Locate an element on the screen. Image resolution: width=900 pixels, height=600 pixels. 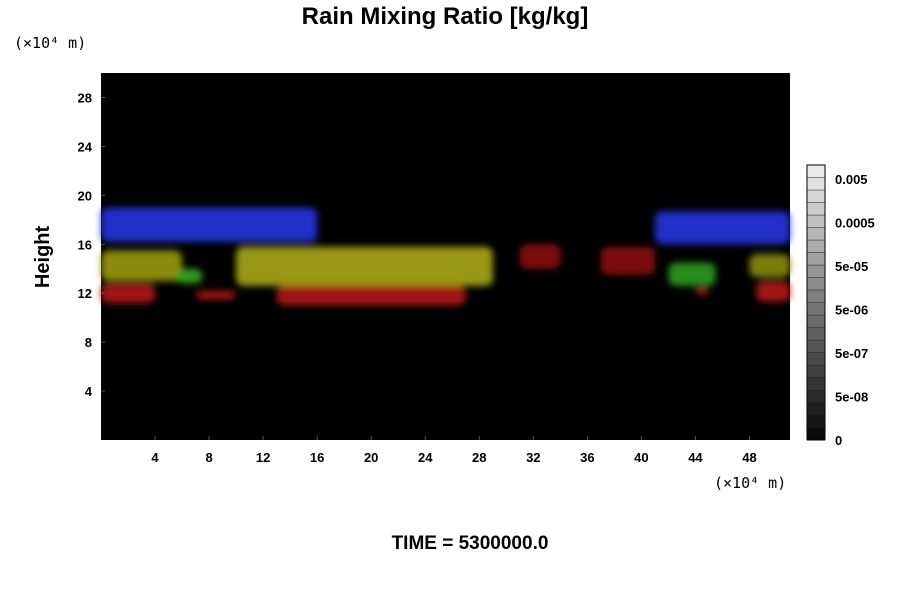
time-label: TIME = 5300000.0 is located at coordinates (470, 543).